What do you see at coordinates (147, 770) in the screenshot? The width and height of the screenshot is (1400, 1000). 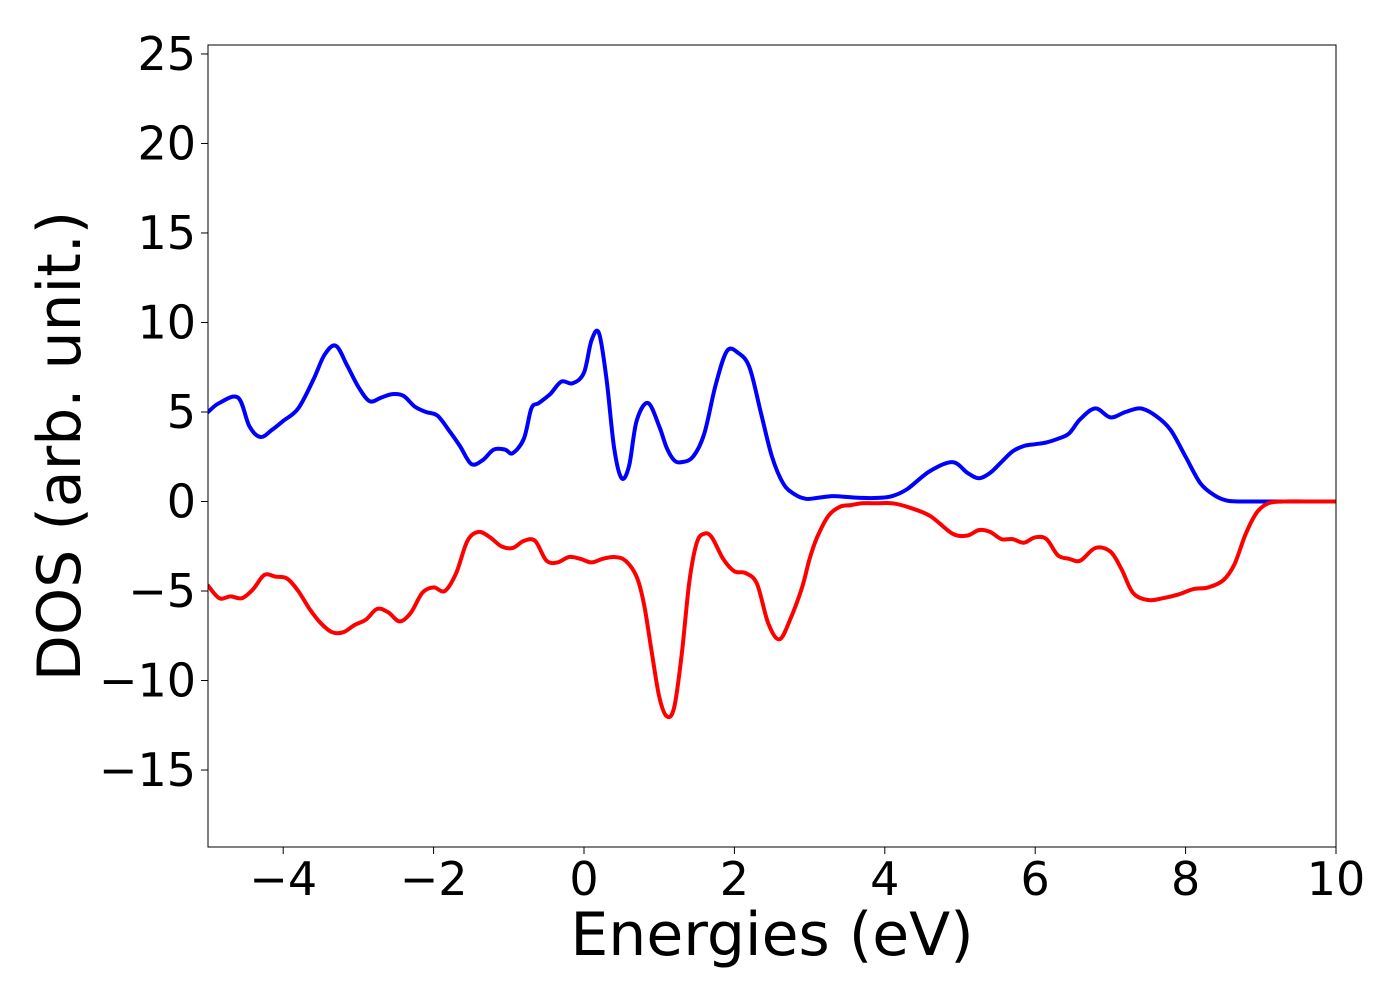 I see `y-tick-label: −15` at bounding box center [147, 770].